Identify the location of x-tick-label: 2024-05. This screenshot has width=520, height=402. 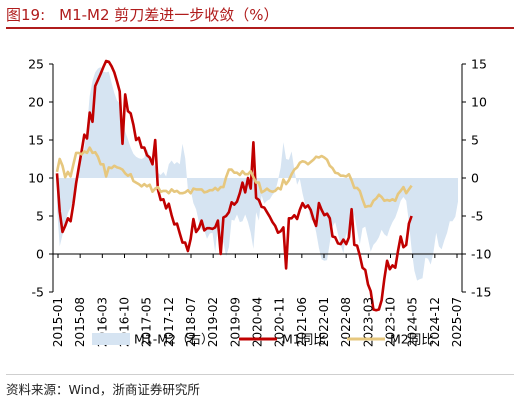
(413, 322).